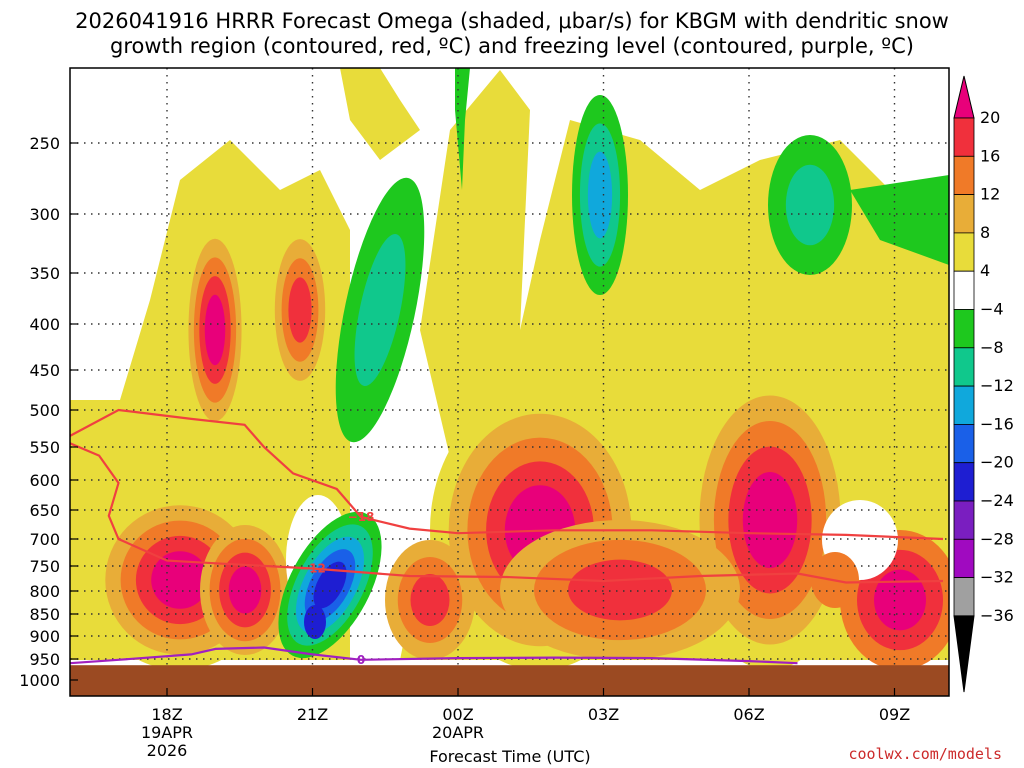 Image resolution: width=1024 pixels, height=768 pixels. I want to click on colorbar-label: 16, so click(990, 155).